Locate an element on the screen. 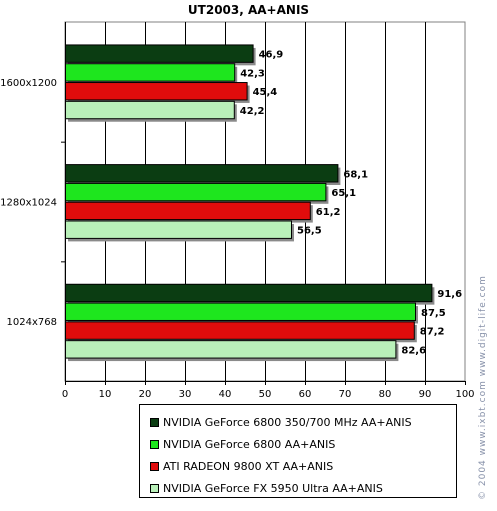  data-label: 46,9 is located at coordinates (271, 55).